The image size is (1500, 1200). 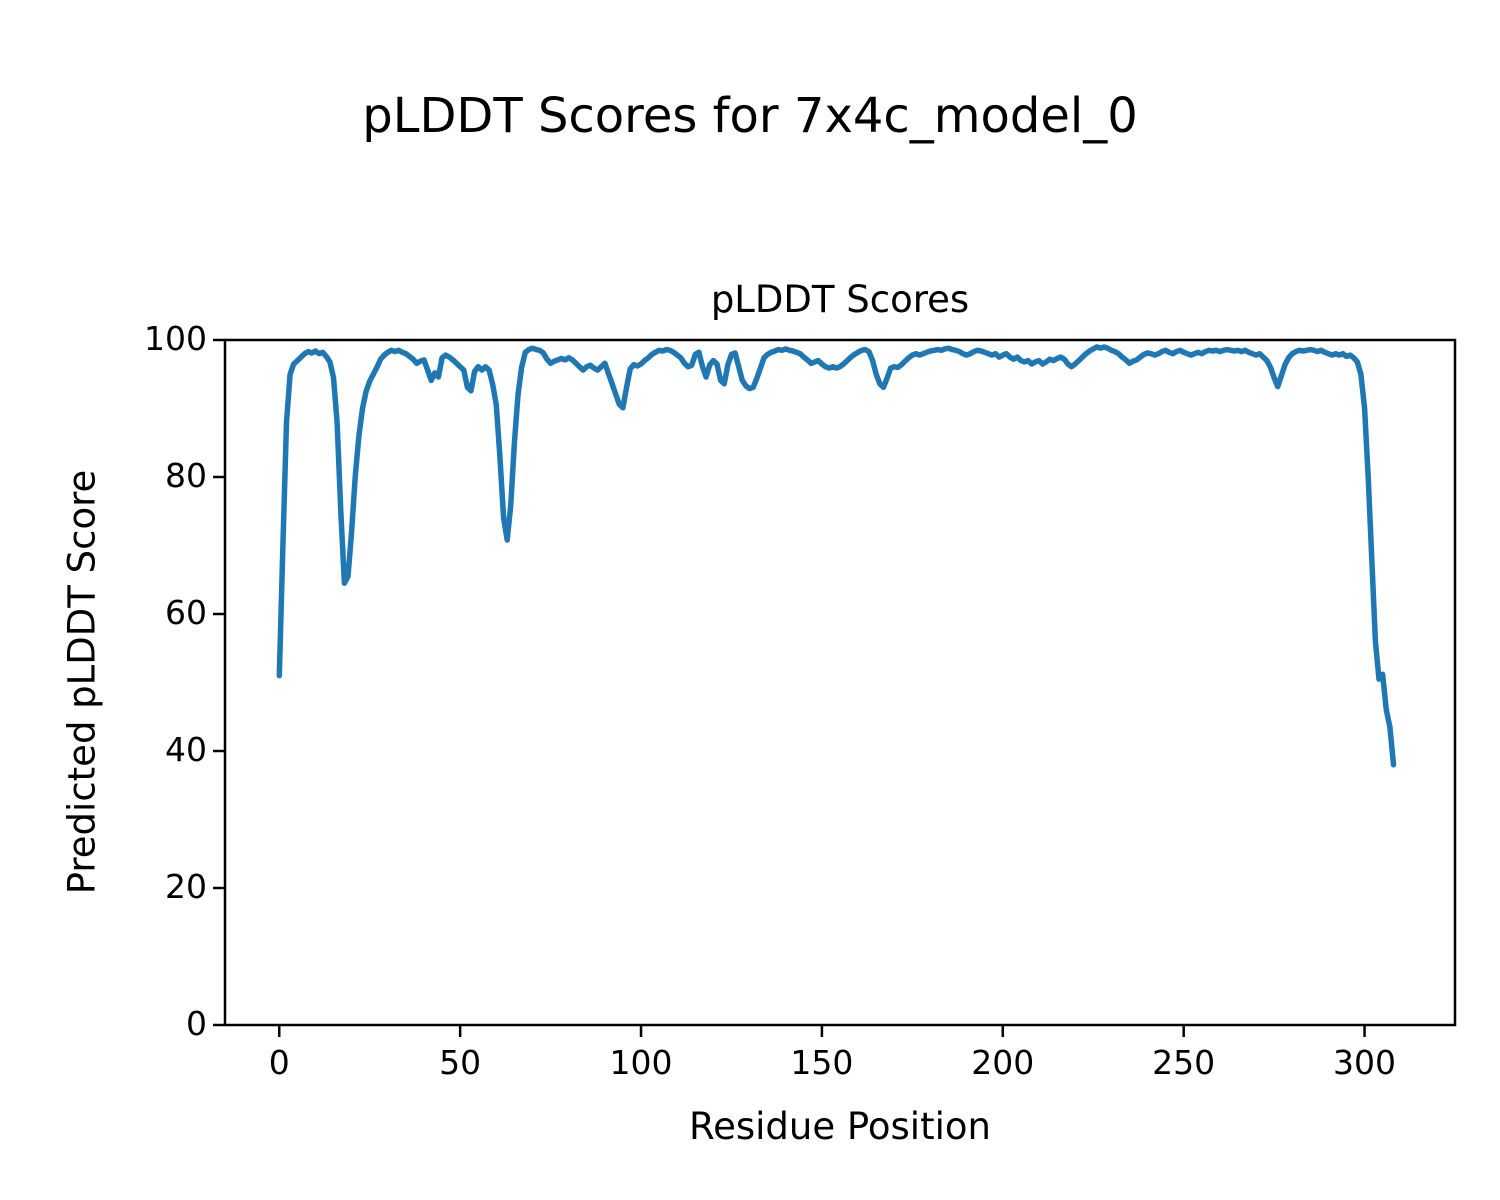 I want to click on x-tick-label: 300, so click(x=1365, y=1062).